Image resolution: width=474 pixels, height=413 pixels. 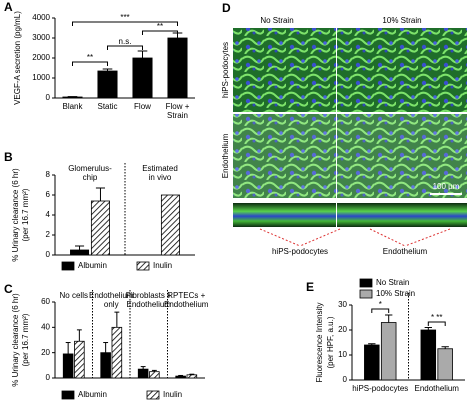 I want to click on category-label: Static, so click(x=107, y=106).